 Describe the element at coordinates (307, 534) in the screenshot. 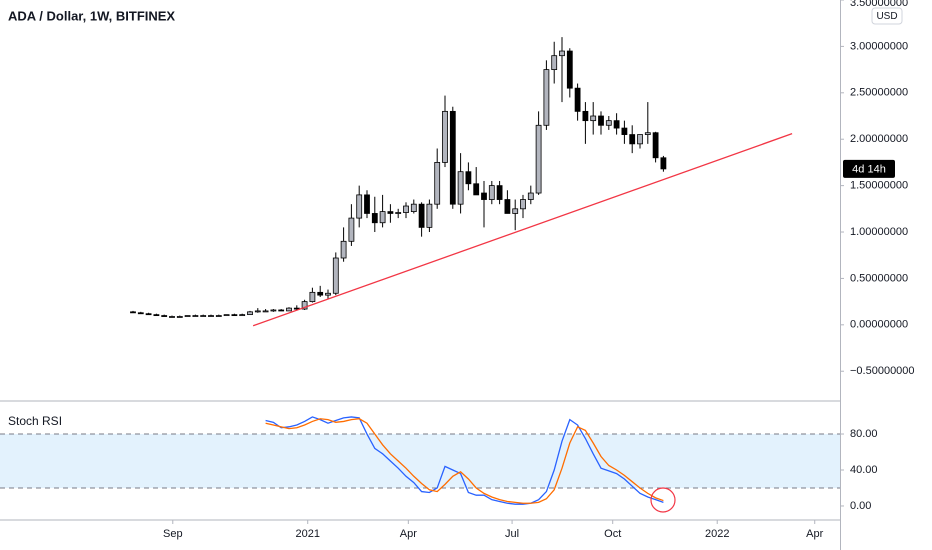

I see `time-tick-label: 2021` at that location.